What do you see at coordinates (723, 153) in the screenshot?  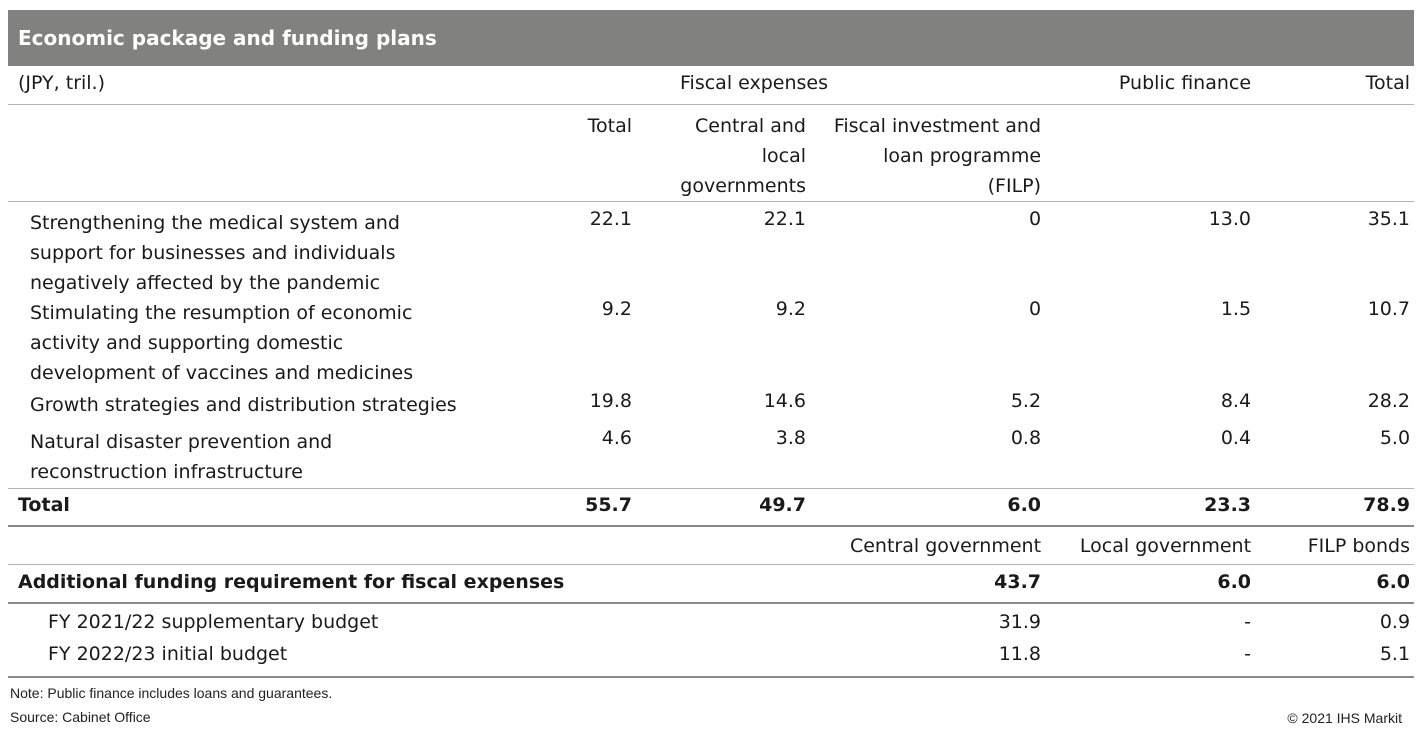 I see `central-local-header: Central and local governments` at bounding box center [723, 153].